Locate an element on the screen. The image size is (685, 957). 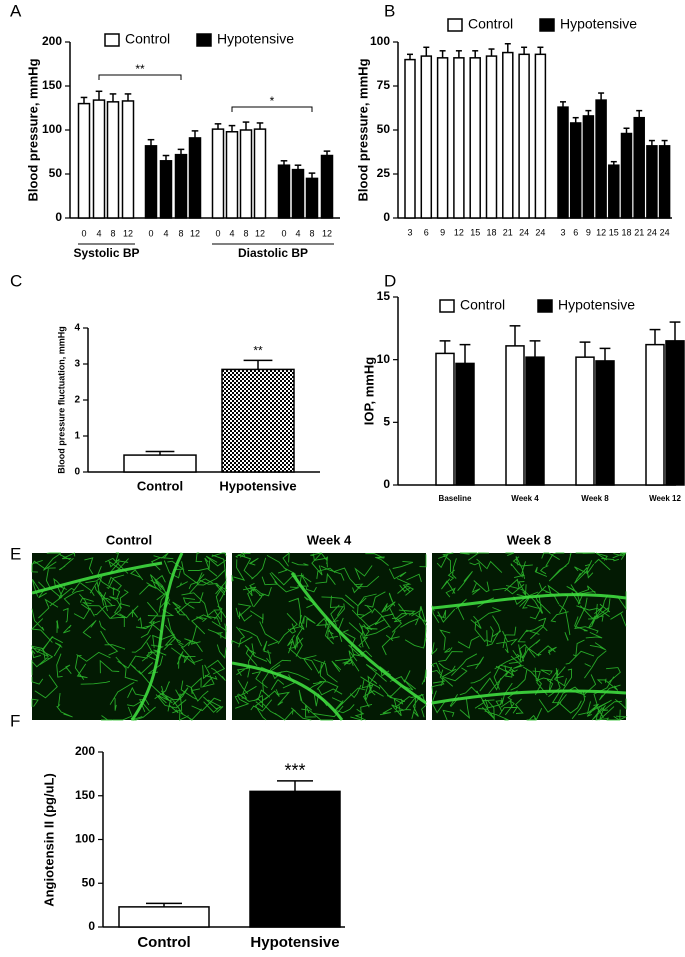
panel-label: D is located at coordinates (390, 280).